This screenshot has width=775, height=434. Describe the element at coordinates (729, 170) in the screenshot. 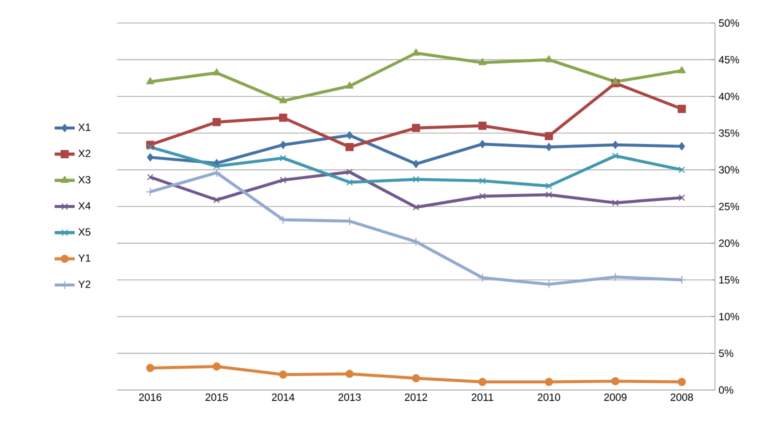

I see `y-tick-label: 30%` at that location.